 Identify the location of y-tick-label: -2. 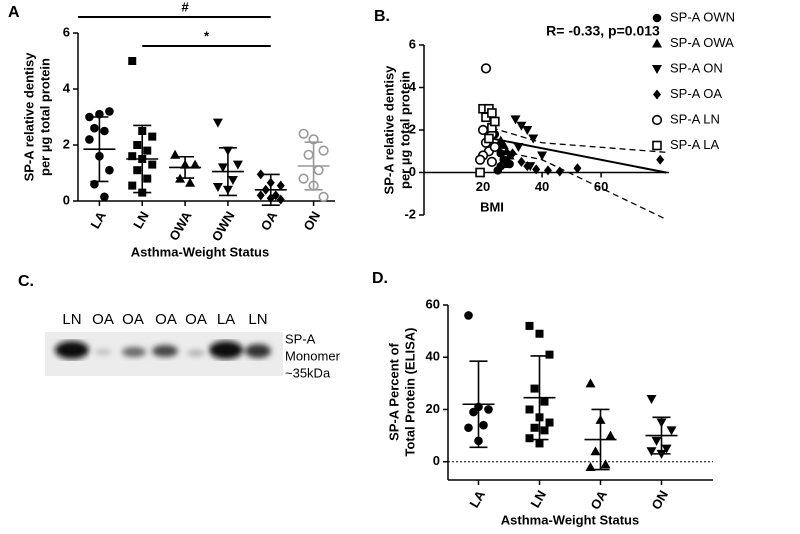
(410, 213).